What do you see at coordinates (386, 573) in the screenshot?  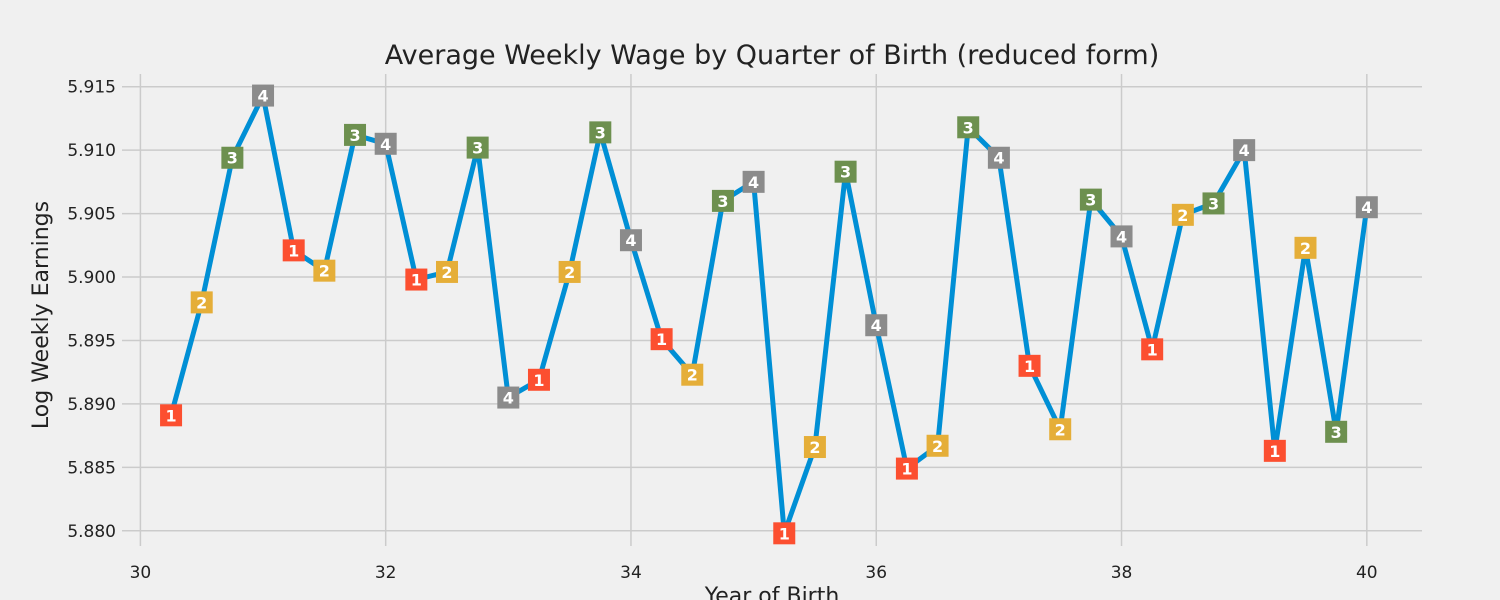 I see `x-tick-label: 32` at bounding box center [386, 573].